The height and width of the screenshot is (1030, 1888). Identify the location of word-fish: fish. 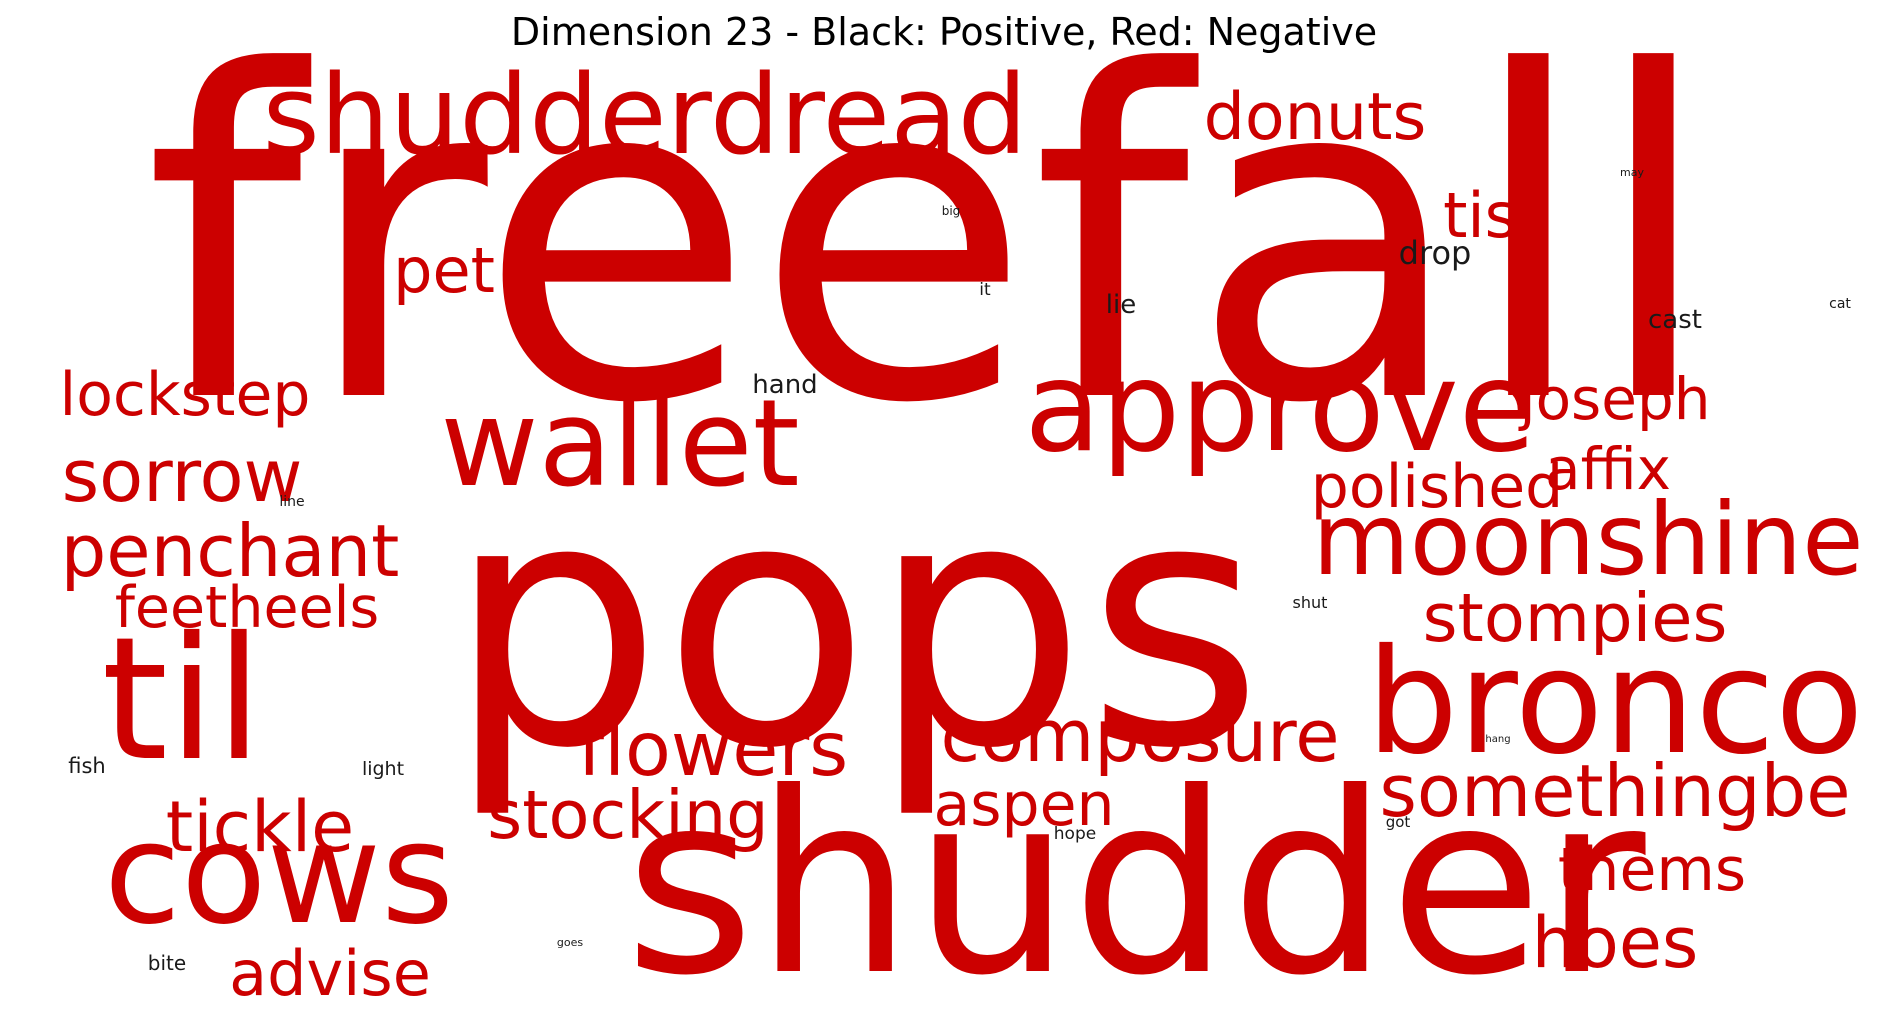
(87, 766).